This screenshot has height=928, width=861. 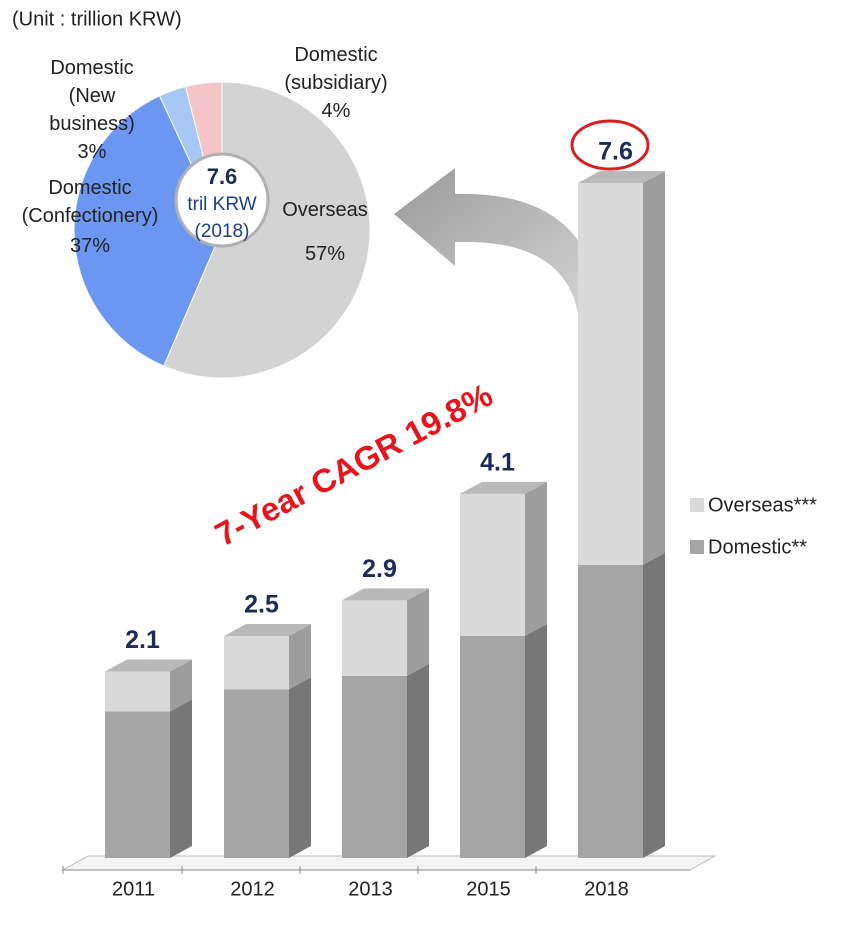 I want to click on pie-label: Domestic (New business), so click(x=92, y=96).